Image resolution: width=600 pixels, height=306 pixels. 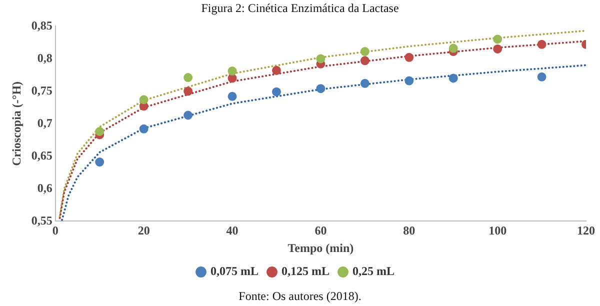 What do you see at coordinates (16, 123) in the screenshot?
I see `y-axis-title: Crioscopia (-°H)` at bounding box center [16, 123].